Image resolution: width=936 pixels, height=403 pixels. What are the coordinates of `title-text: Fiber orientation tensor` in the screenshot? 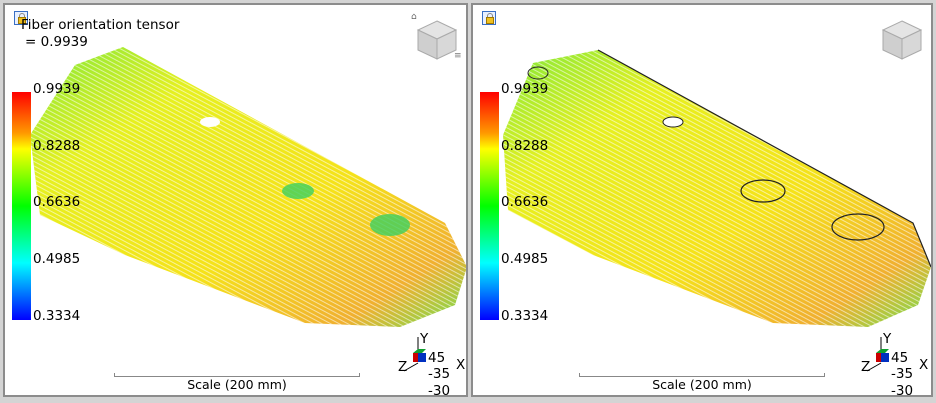 It's located at (100, 25).